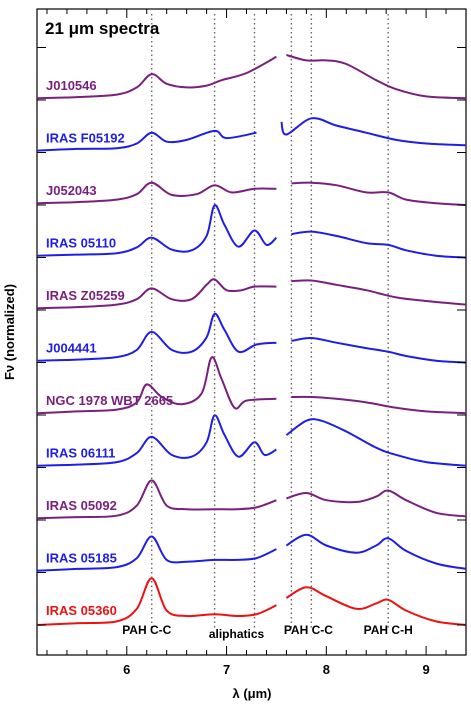 Image resolution: width=471 pixels, height=706 pixels. I want to click on series-label: J052043, so click(71, 190).